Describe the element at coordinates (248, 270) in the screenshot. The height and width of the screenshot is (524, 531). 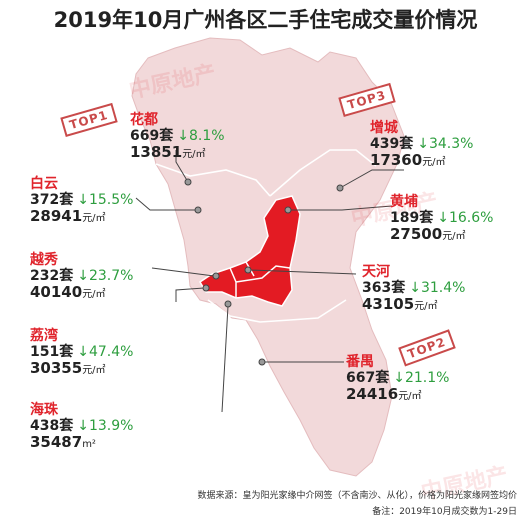
I see `dot-tianhe` at that location.